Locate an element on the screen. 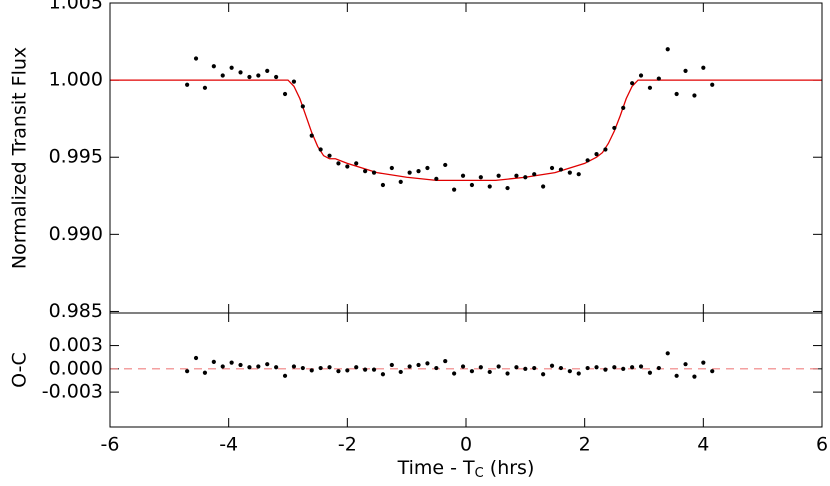  x-tick-label: -6 is located at coordinates (110, 445).